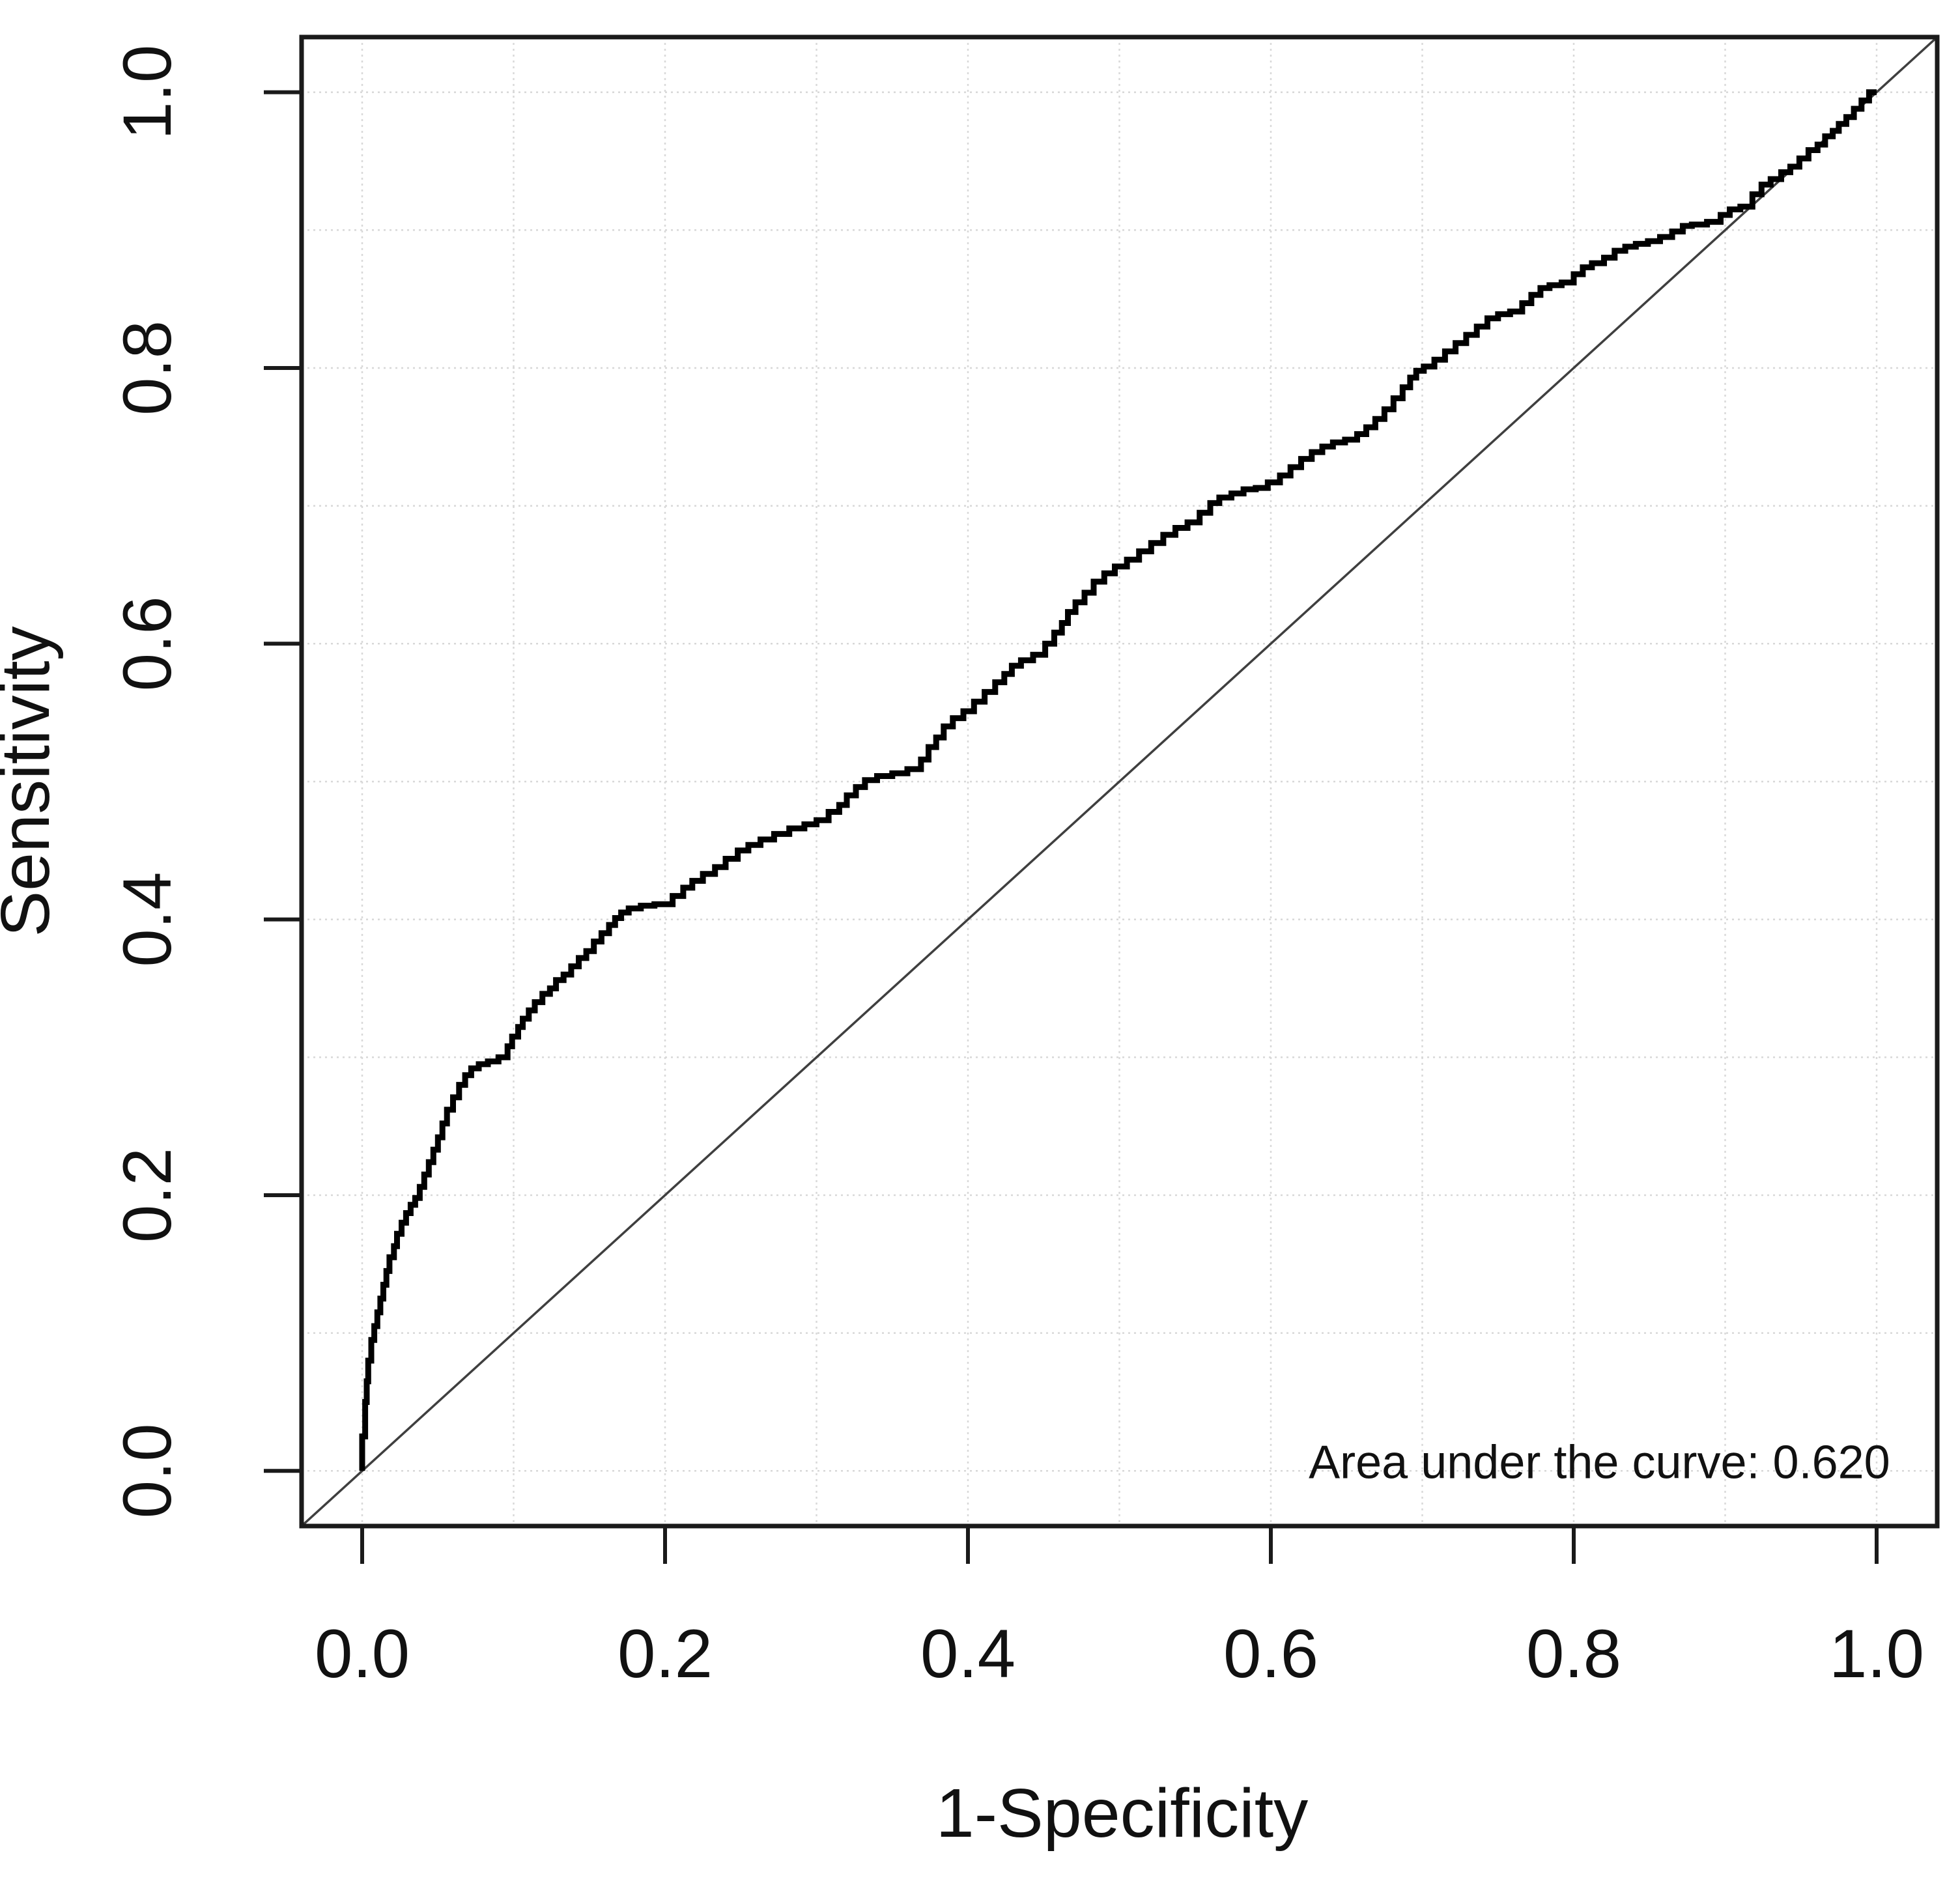  I want to click on y-tick-label: 0.8, so click(147, 368).